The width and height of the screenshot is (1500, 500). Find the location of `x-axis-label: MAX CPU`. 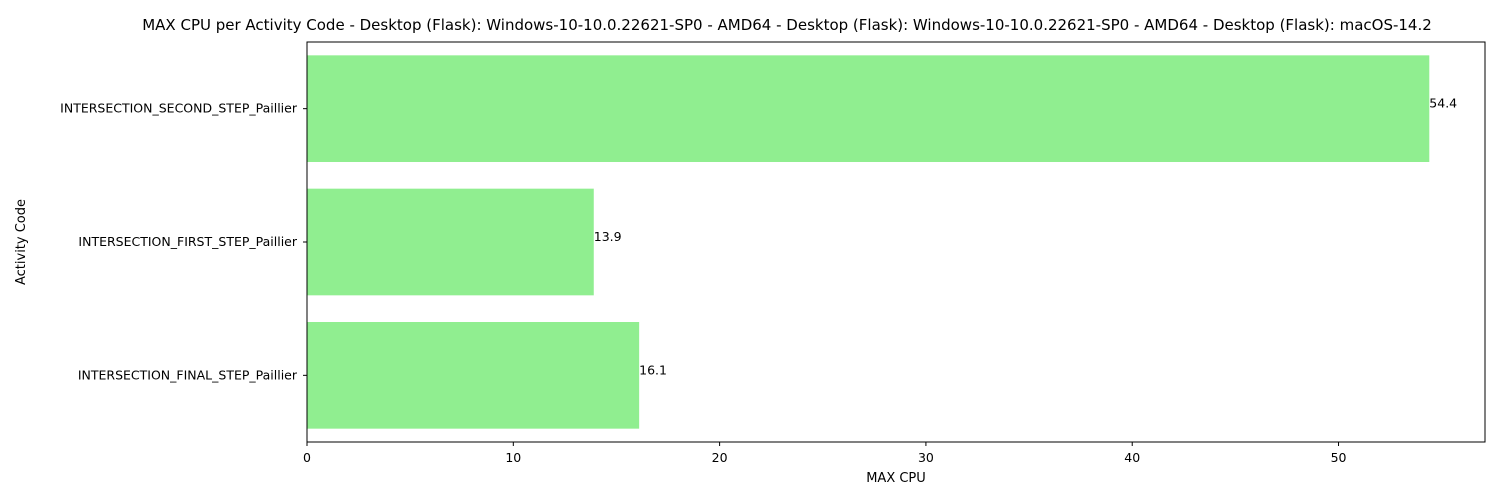

x-axis-label: MAX CPU is located at coordinates (896, 478).